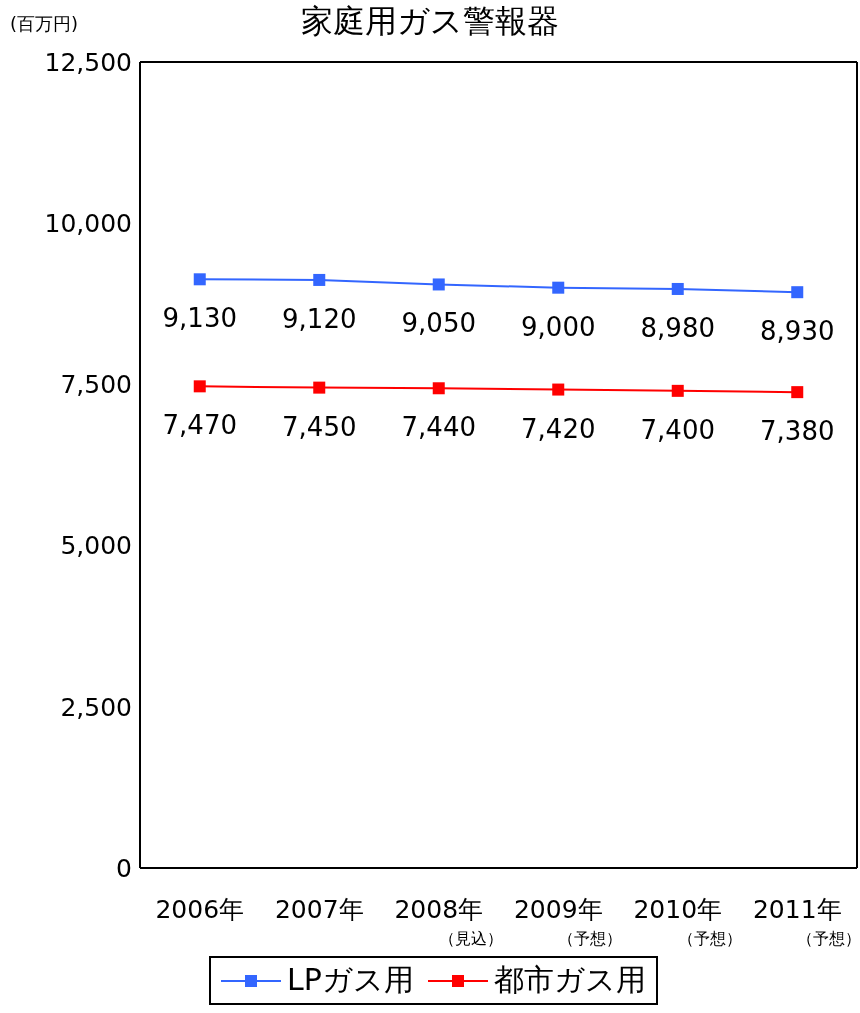 This screenshot has width=860, height=1013. I want to click on data-label: 8,930, so click(797, 331).